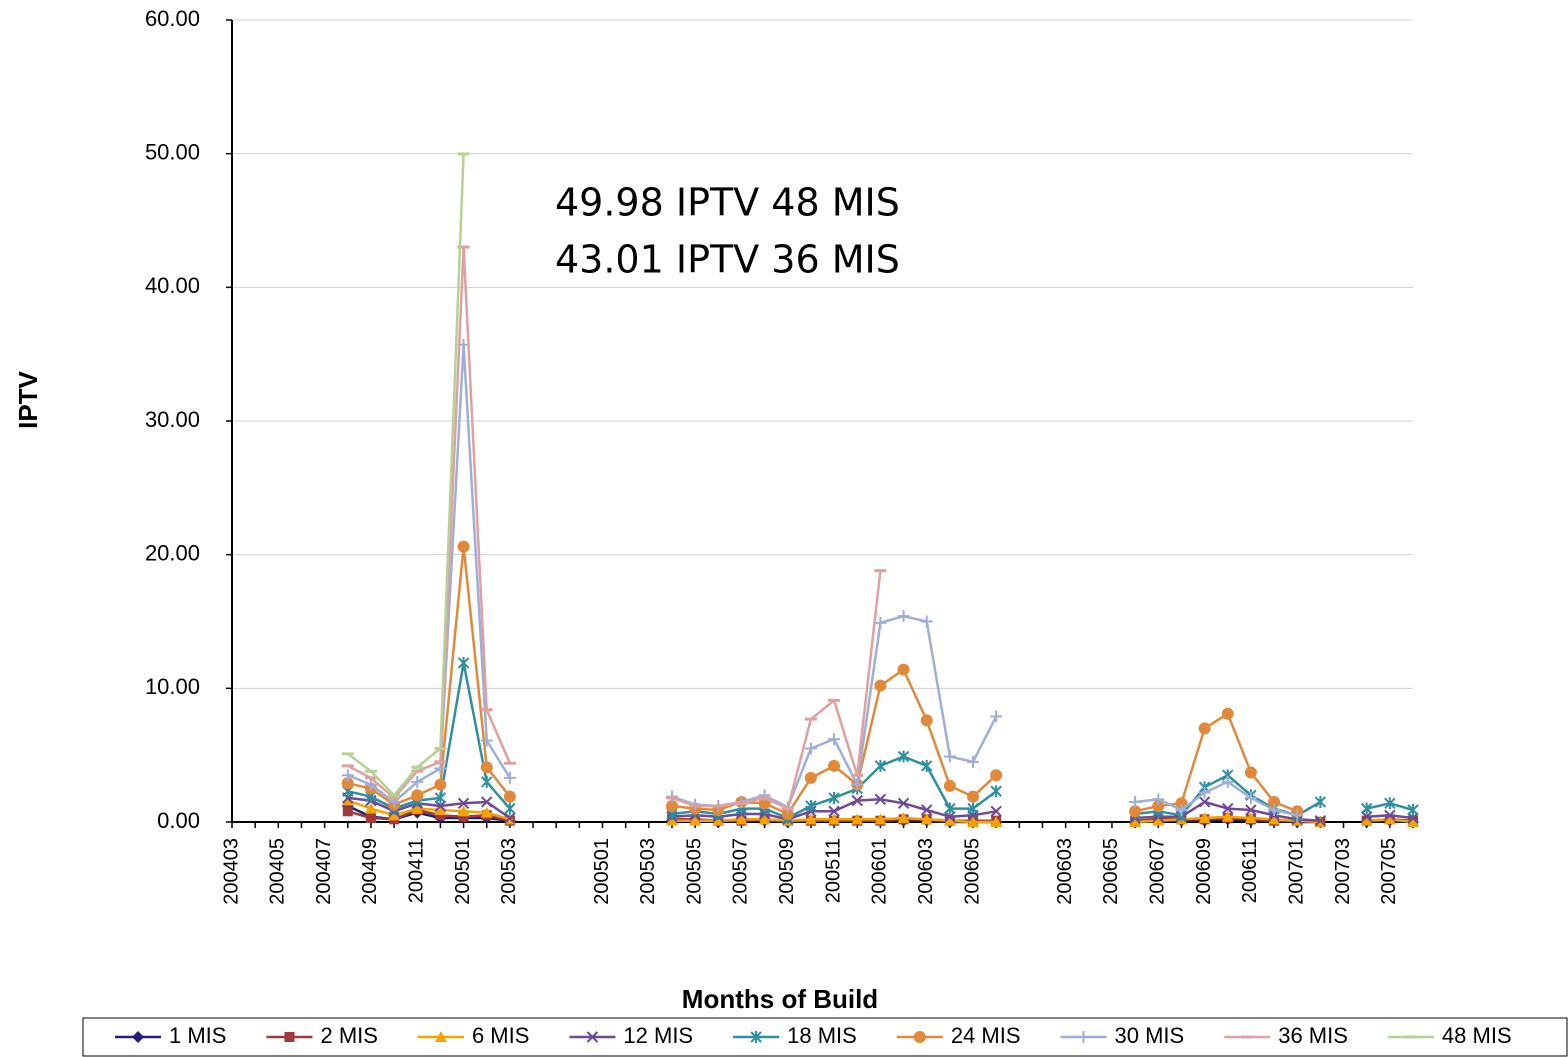  What do you see at coordinates (500, 1035) in the screenshot?
I see `legend-label: 6 MIS` at bounding box center [500, 1035].